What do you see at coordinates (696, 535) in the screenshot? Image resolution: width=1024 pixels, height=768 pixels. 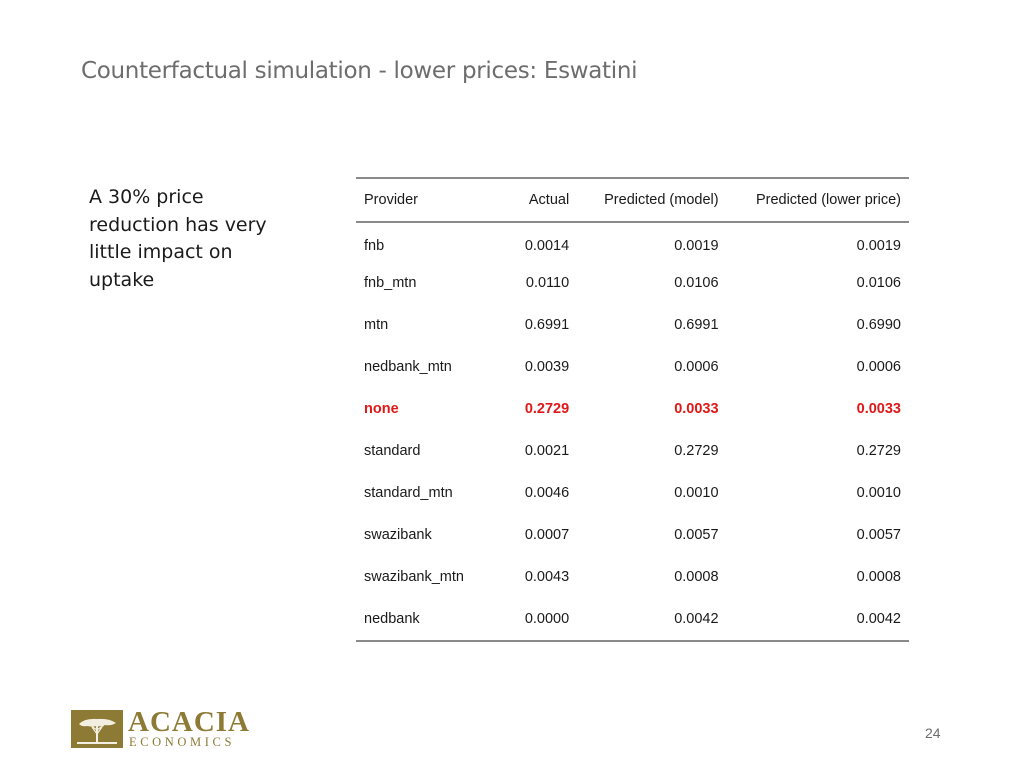 I see `cell-predicted-model: 0.0057` at bounding box center [696, 535].